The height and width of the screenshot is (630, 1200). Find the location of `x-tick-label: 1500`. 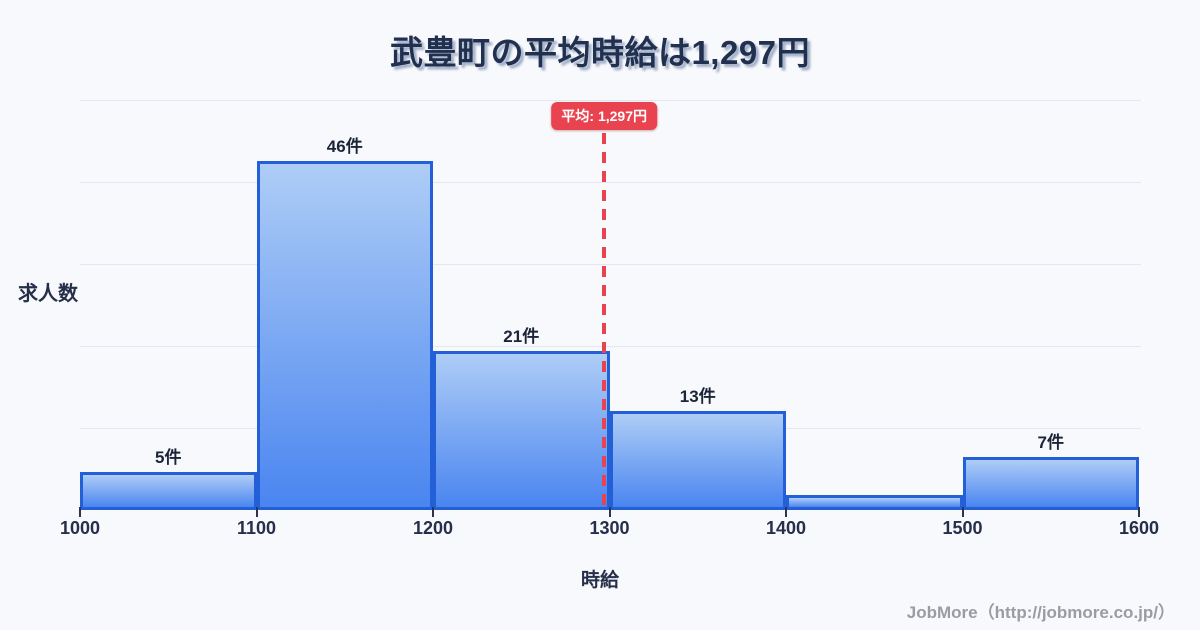

x-tick-label: 1500 is located at coordinates (962, 528).